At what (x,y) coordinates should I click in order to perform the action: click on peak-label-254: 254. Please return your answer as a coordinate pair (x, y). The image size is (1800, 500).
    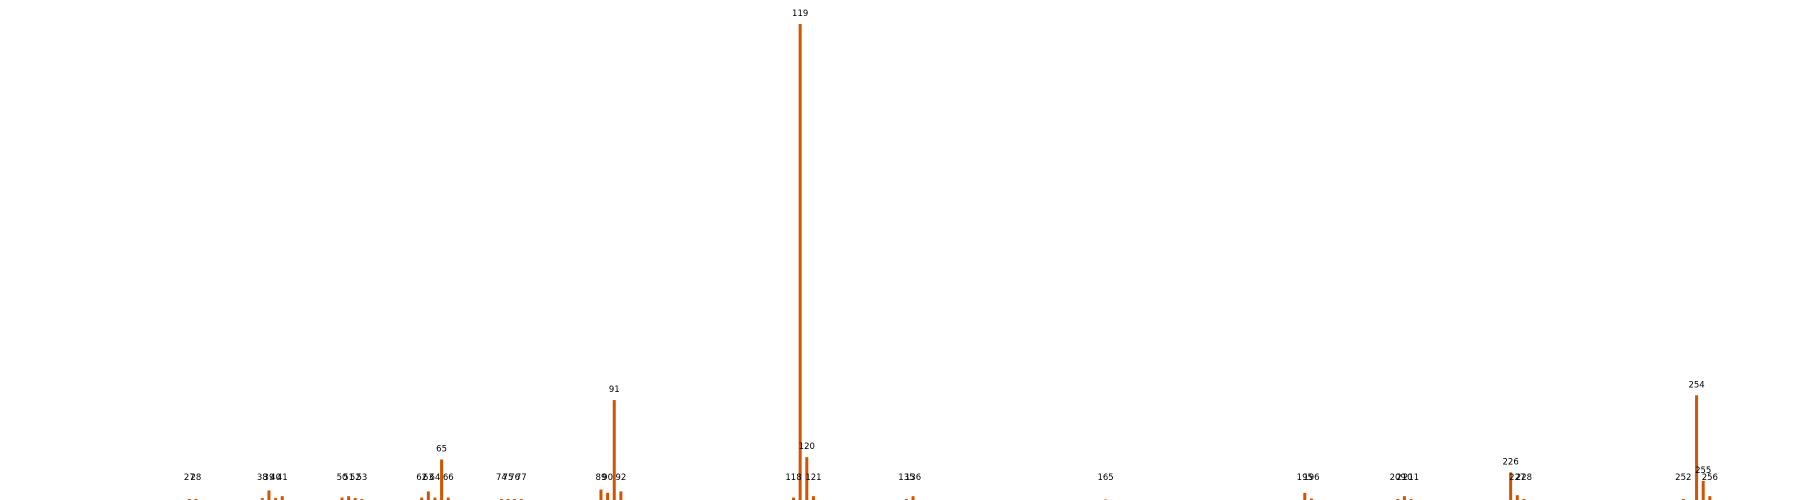
    Looking at the image, I should click on (1696, 385).